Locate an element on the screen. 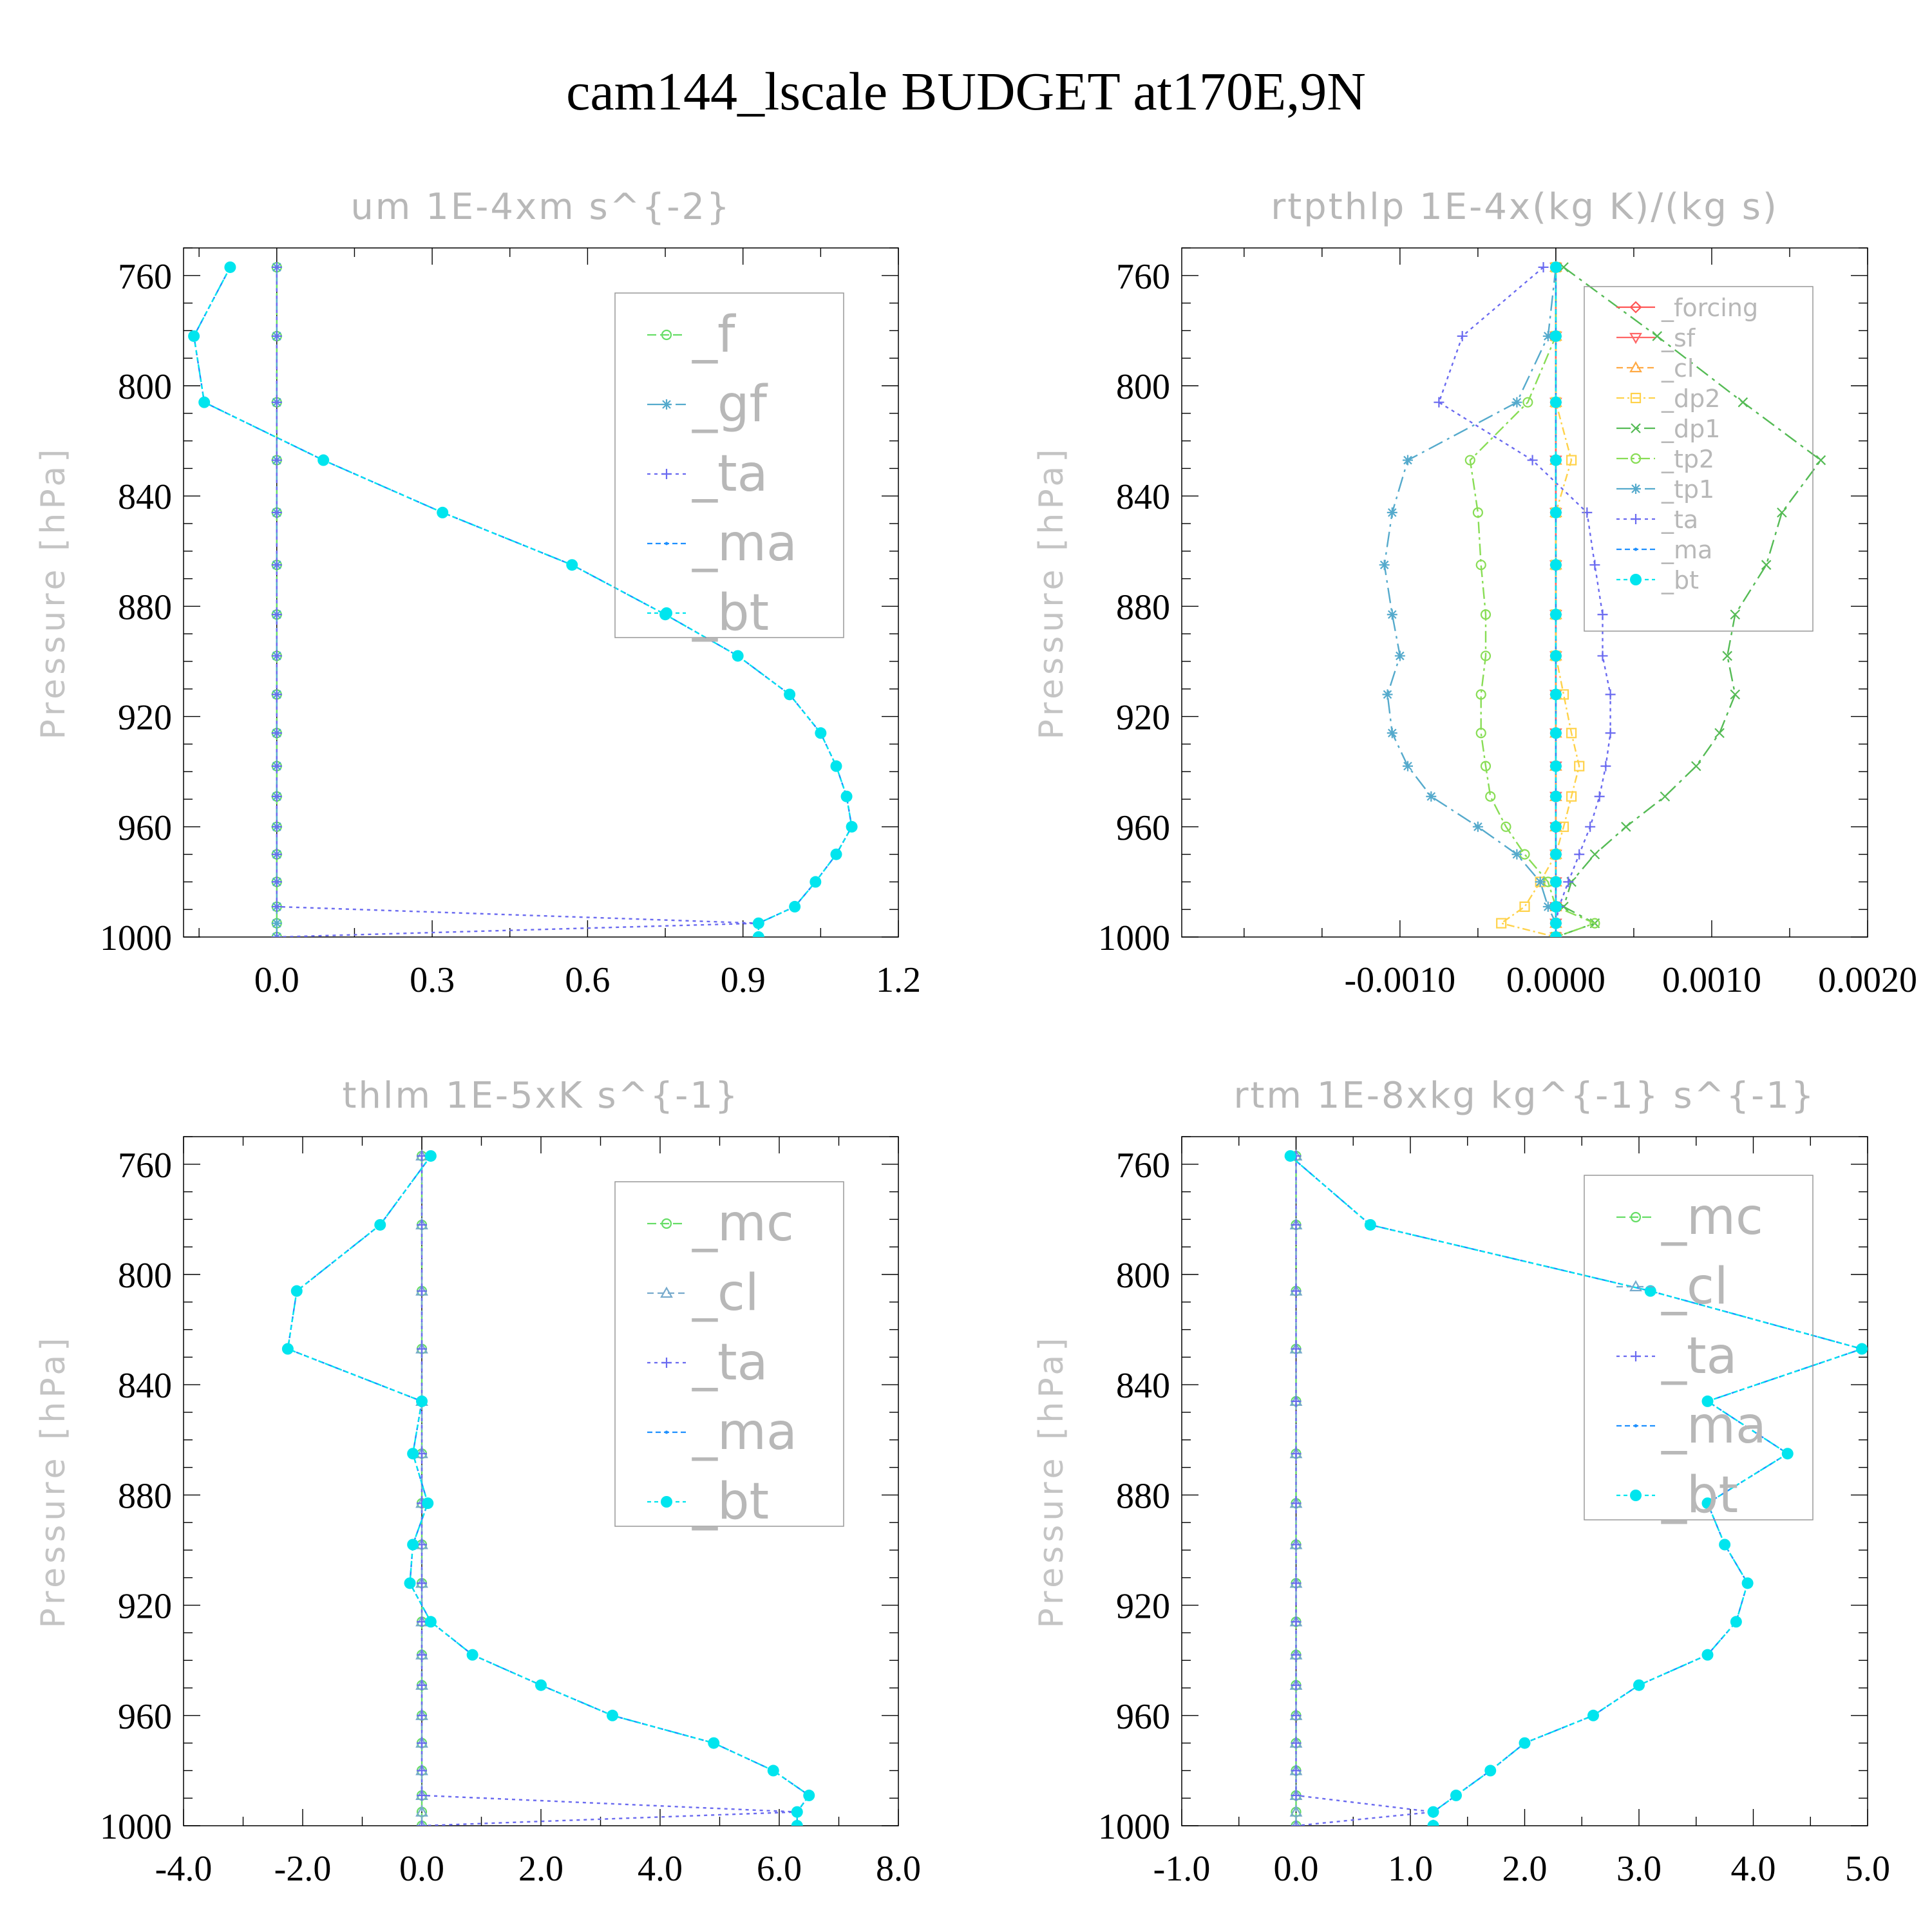 The image size is (1932, 1932). legend-label: _dp2 is located at coordinates (1690, 399).